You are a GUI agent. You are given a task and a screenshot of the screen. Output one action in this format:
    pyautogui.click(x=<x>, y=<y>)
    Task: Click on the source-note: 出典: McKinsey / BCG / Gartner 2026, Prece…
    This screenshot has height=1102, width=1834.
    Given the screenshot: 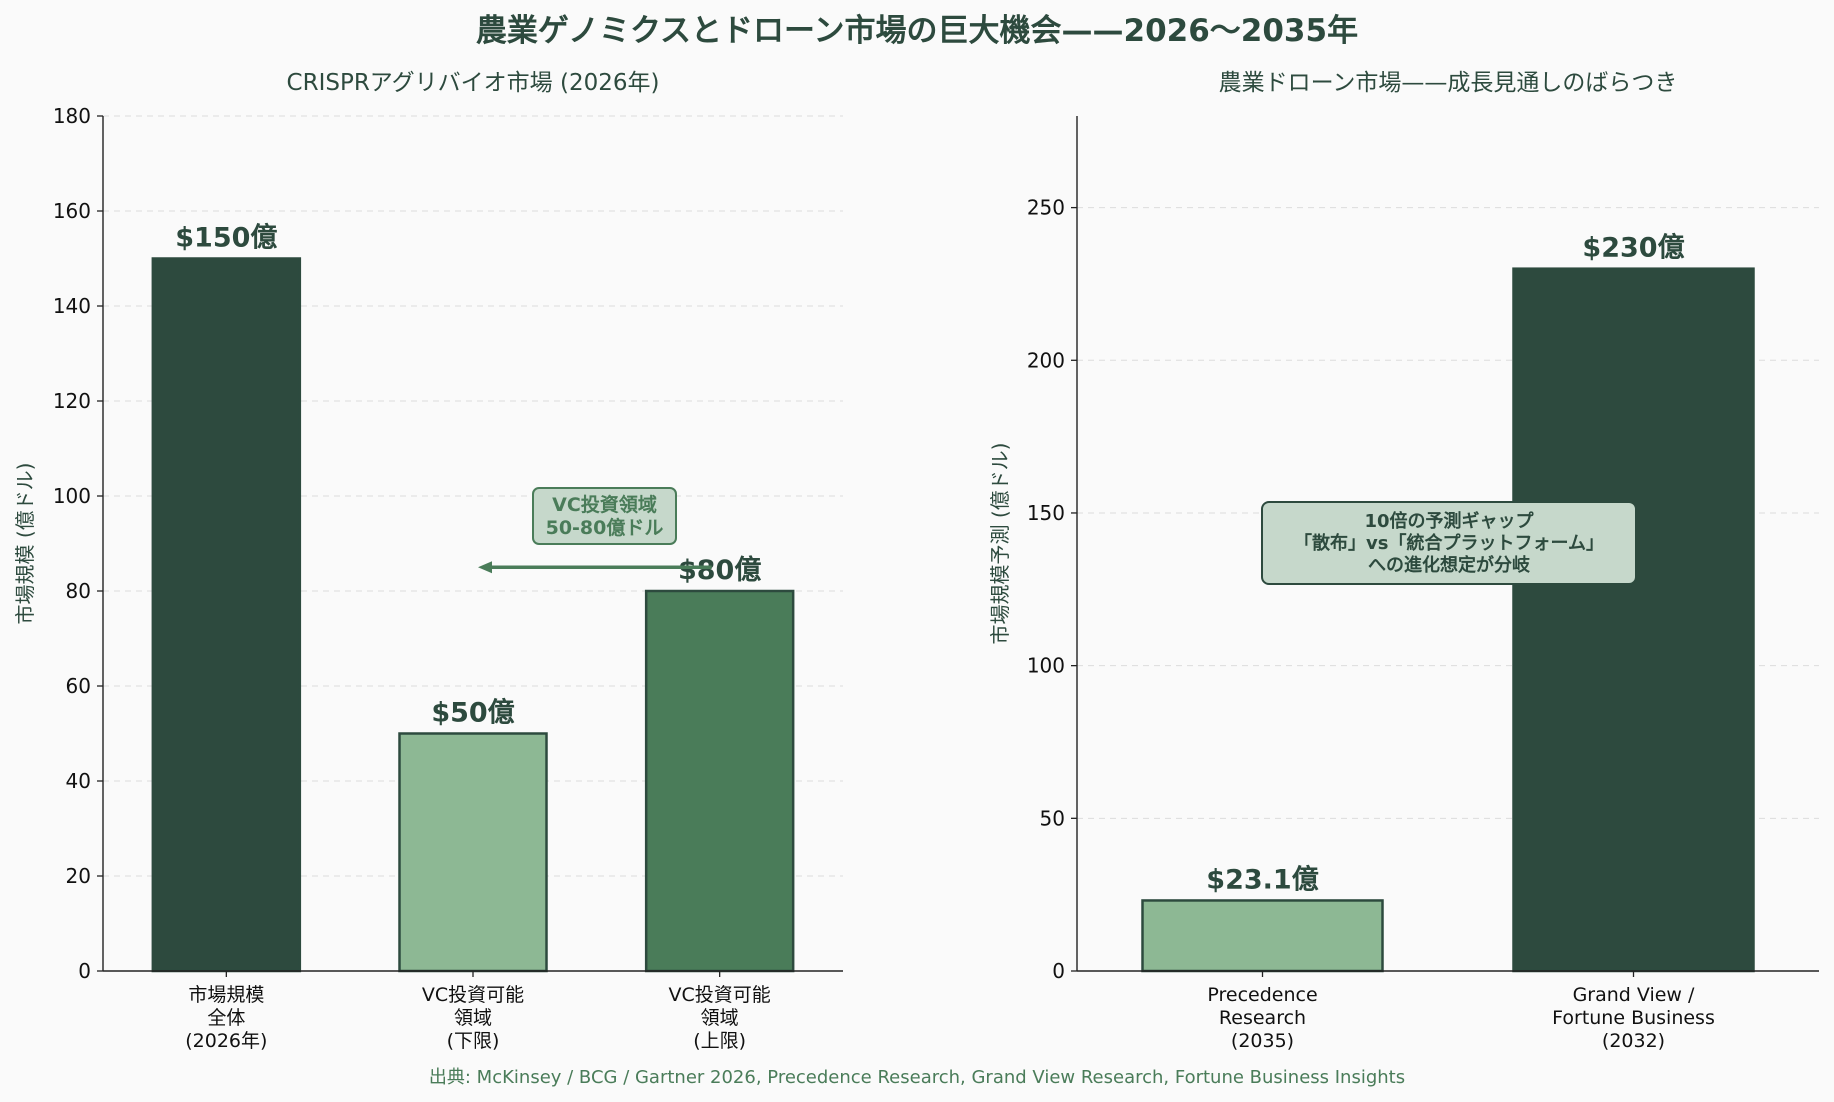 What is the action you would take?
    pyautogui.click(x=917, y=1077)
    